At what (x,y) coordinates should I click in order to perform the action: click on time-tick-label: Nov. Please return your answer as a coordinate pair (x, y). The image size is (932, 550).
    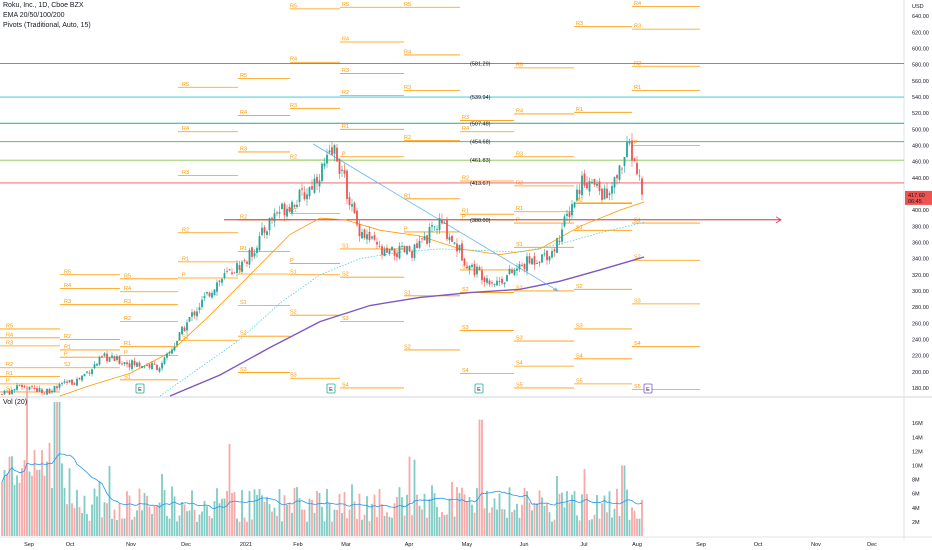
    Looking at the image, I should click on (816, 545).